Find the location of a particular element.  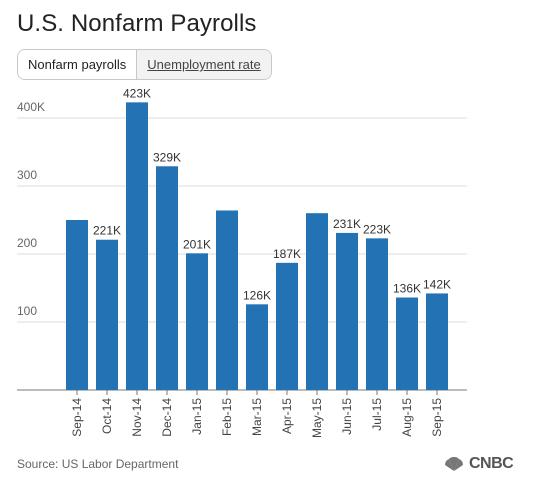

tab-unemployment-rate: Unemployment rate is located at coordinates (203, 64).